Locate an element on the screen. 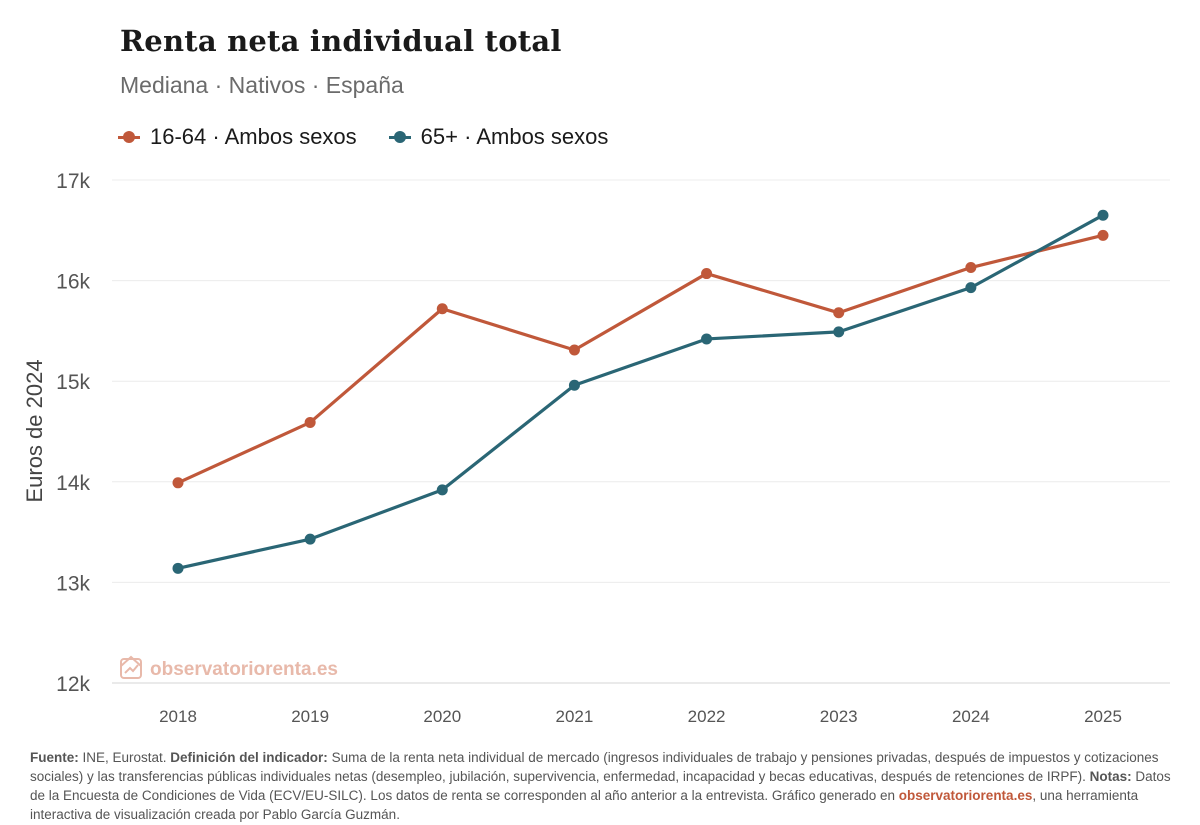 This screenshot has width=1200, height=825. x-tick-label: 2021 is located at coordinates (575, 716).